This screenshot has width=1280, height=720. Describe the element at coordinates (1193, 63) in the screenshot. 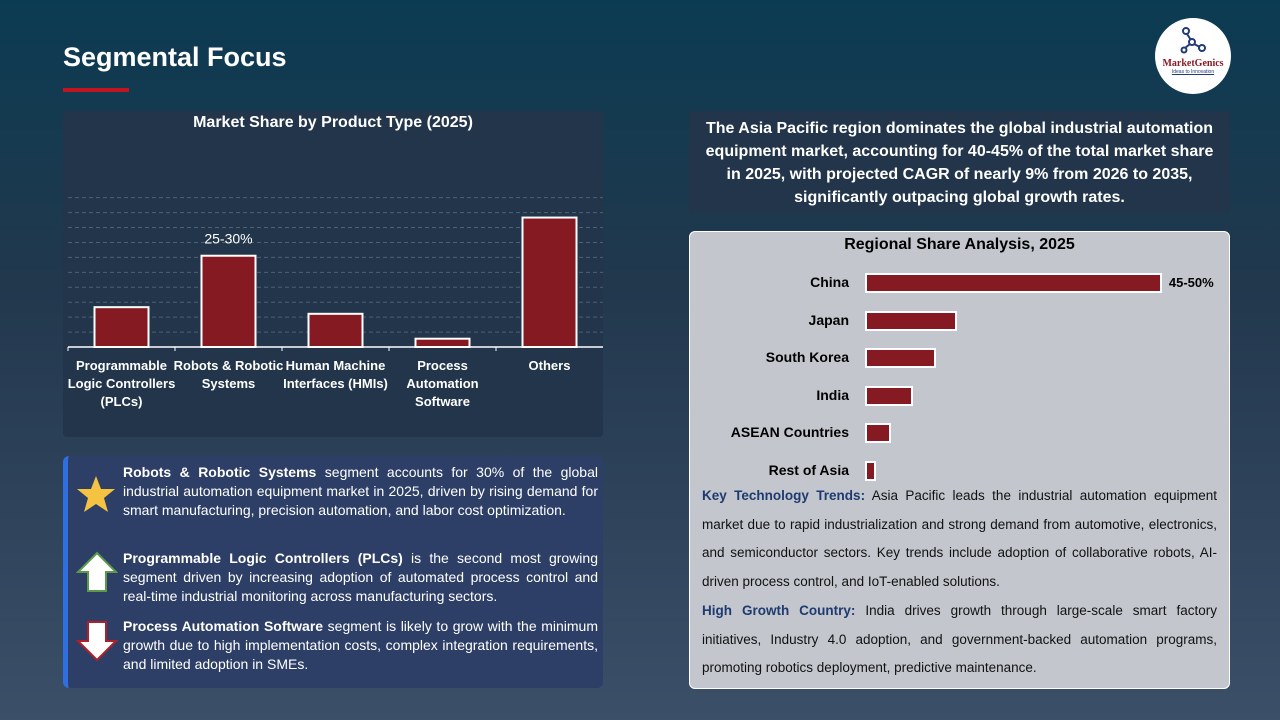

I see `logo-name: MarketGenics` at that location.